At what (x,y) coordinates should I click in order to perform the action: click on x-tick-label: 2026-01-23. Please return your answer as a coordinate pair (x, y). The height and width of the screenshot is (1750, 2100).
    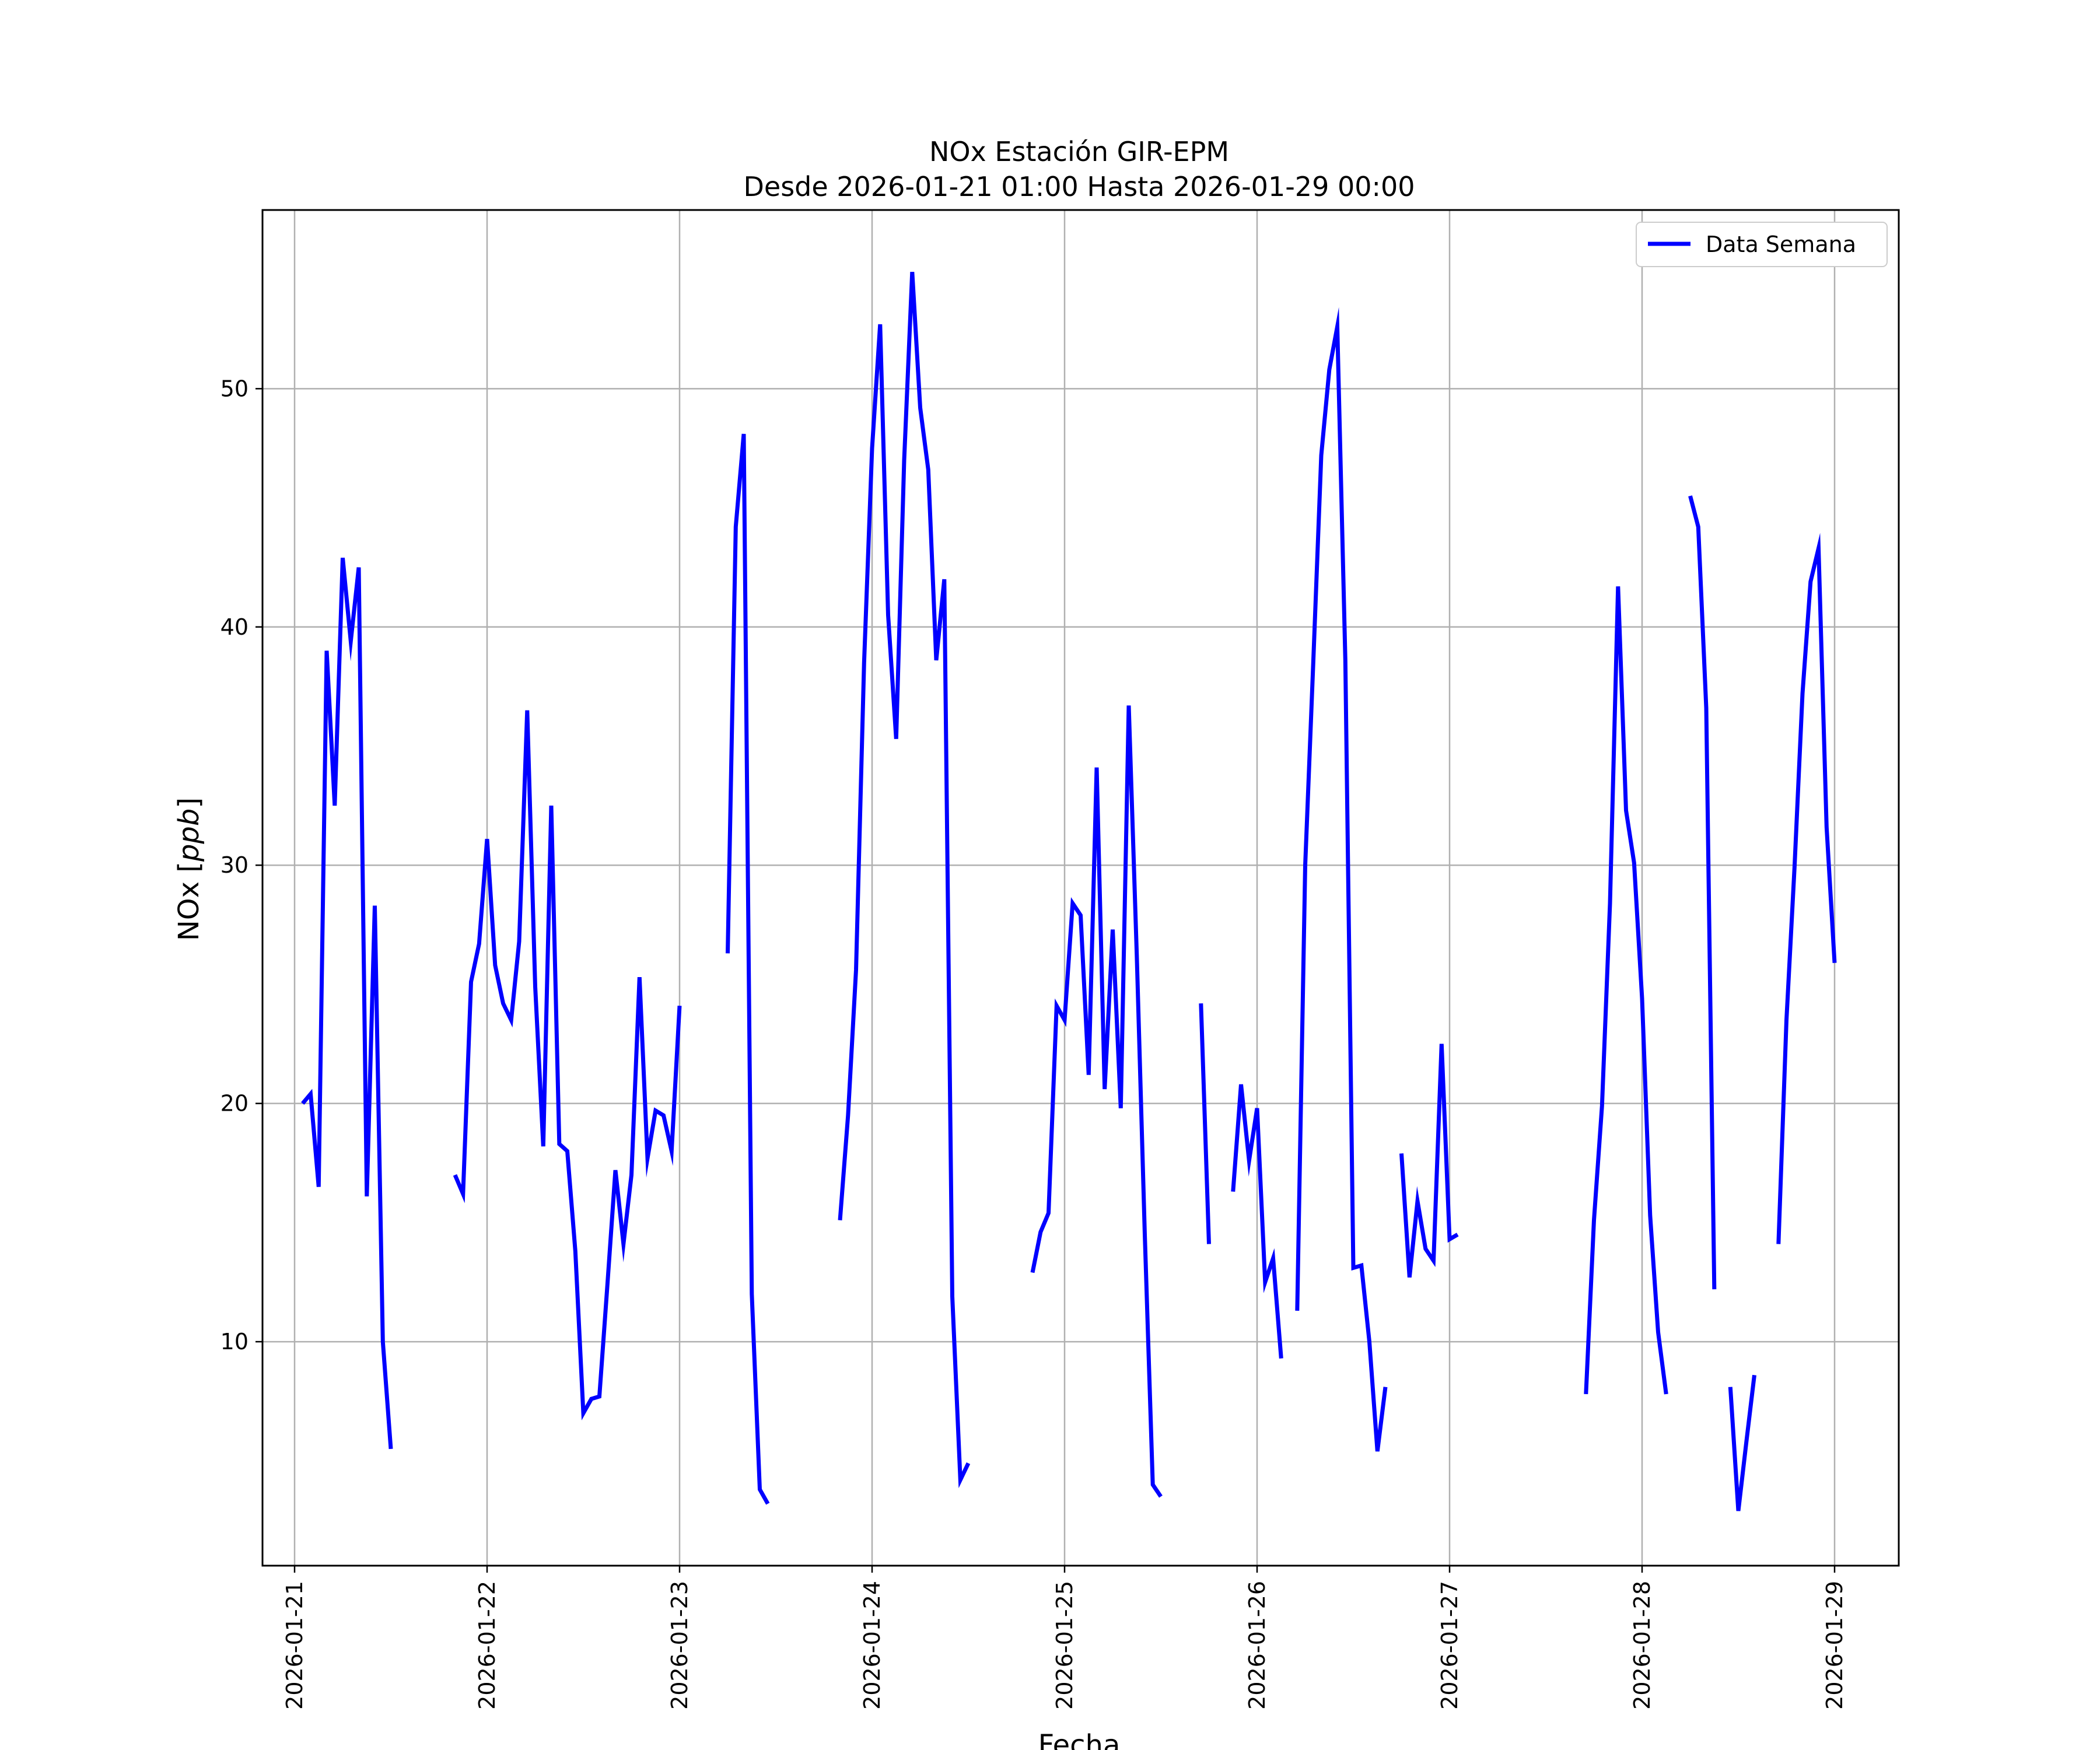
    Looking at the image, I should click on (680, 1645).